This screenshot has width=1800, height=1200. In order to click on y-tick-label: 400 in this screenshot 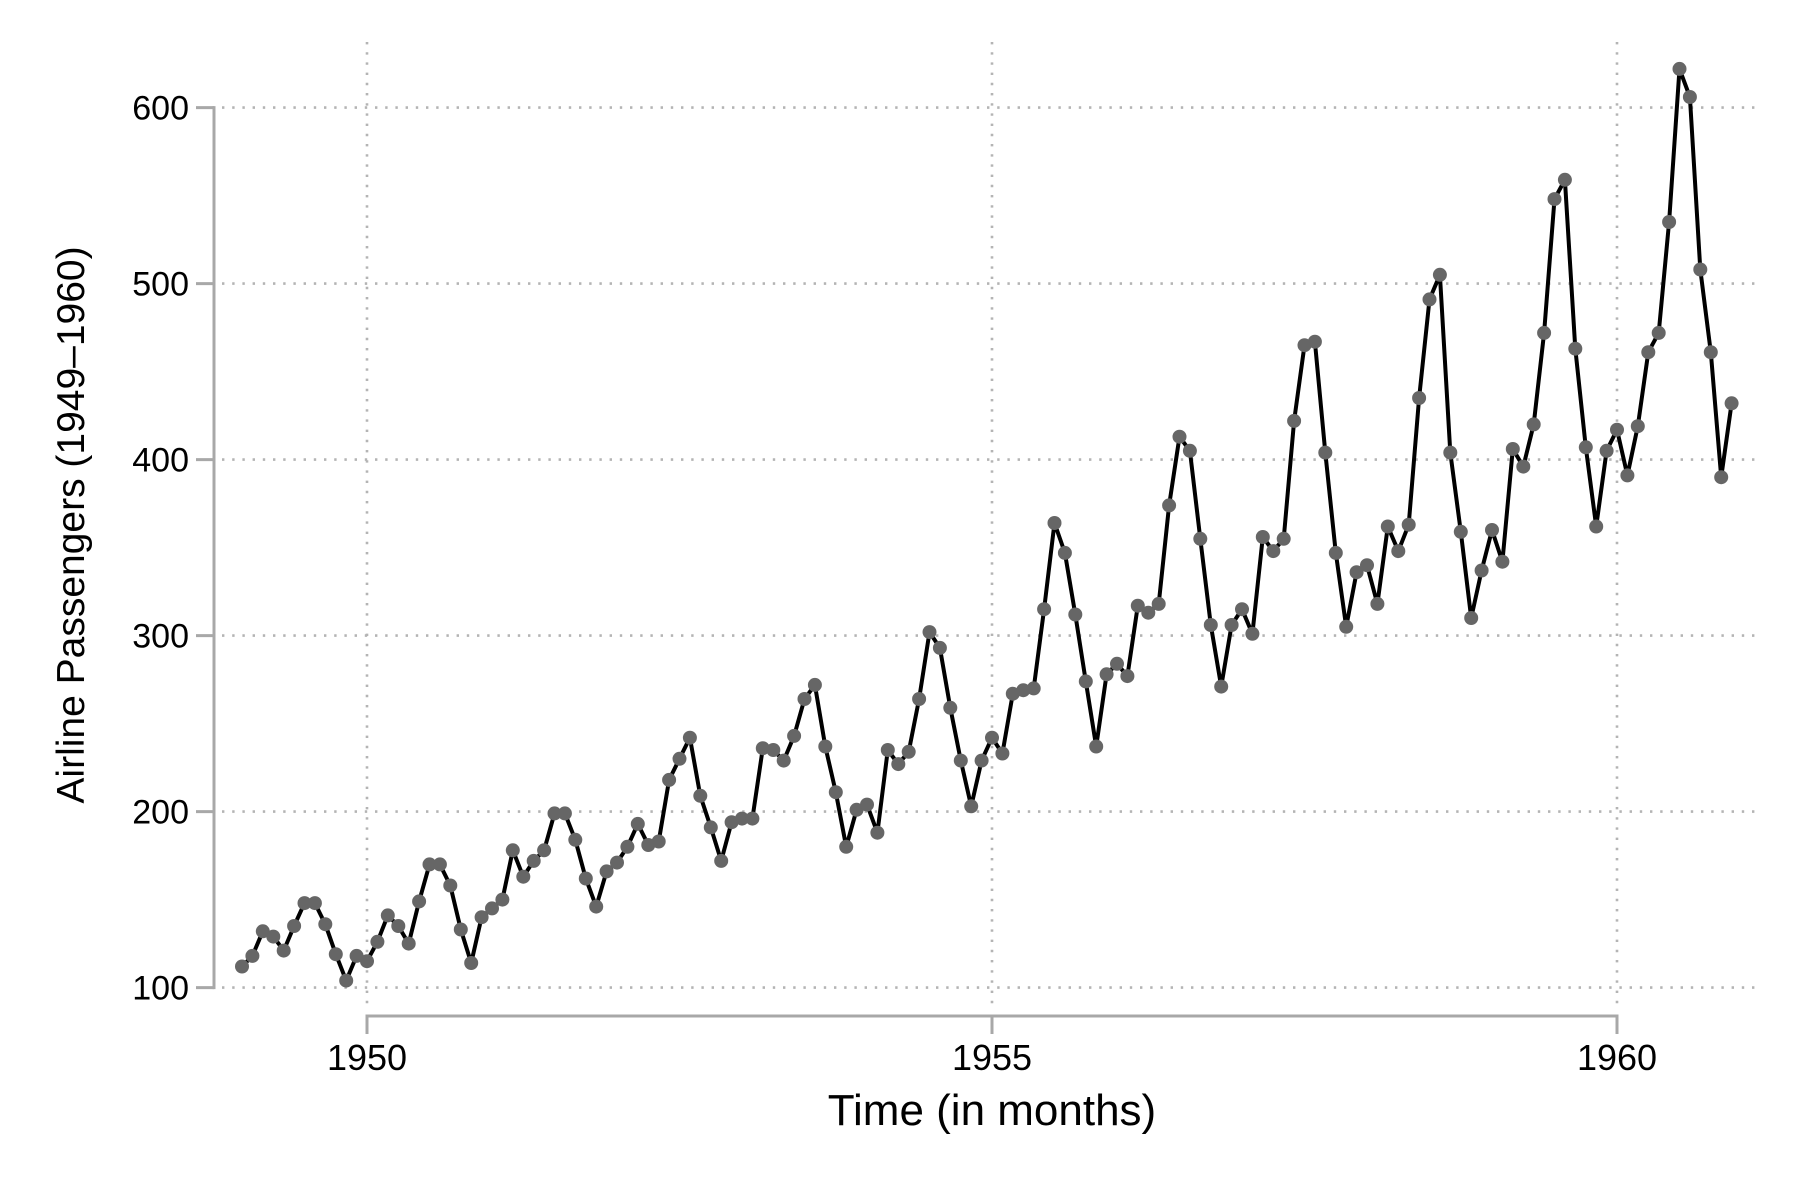, I will do `click(160, 461)`.